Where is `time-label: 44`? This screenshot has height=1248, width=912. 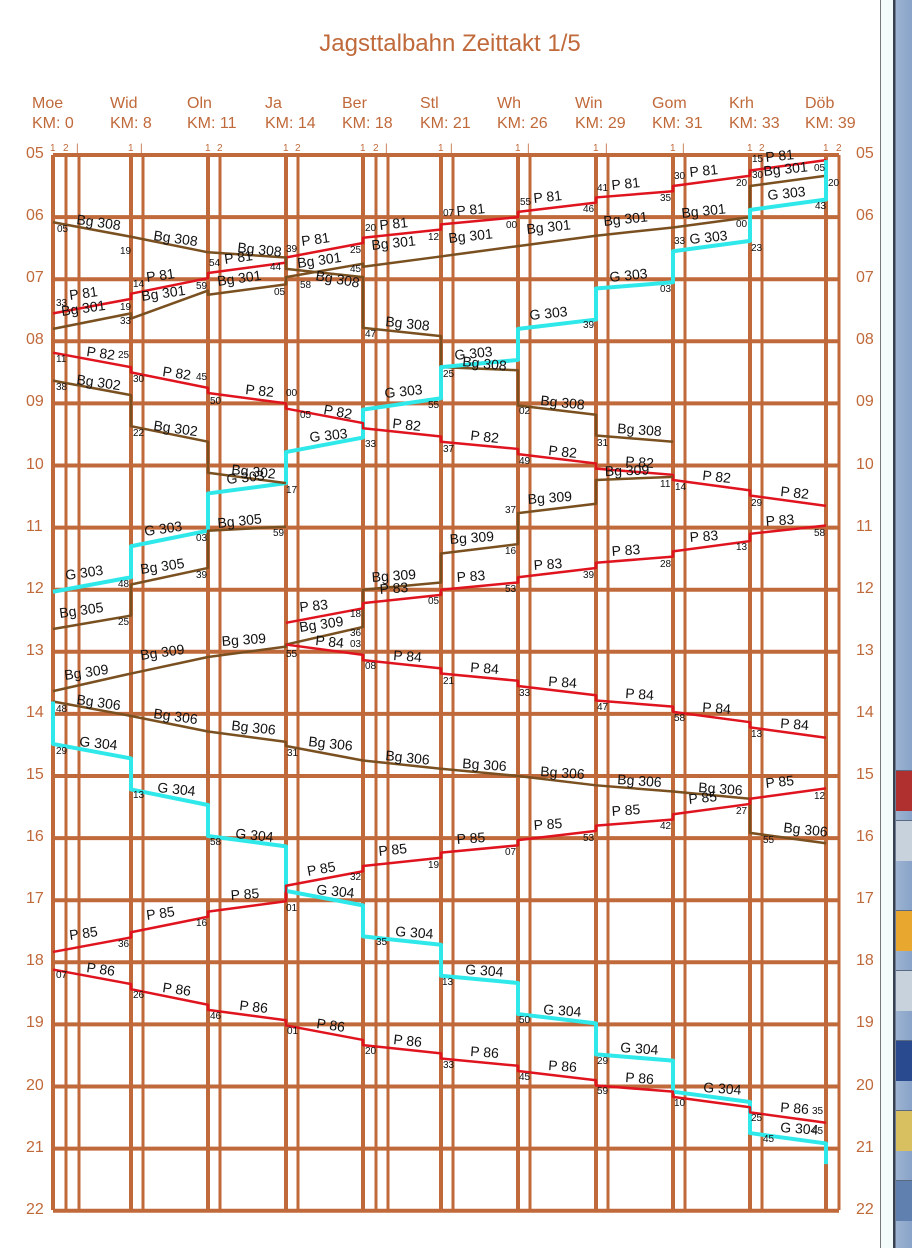 time-label: 44 is located at coordinates (276, 267).